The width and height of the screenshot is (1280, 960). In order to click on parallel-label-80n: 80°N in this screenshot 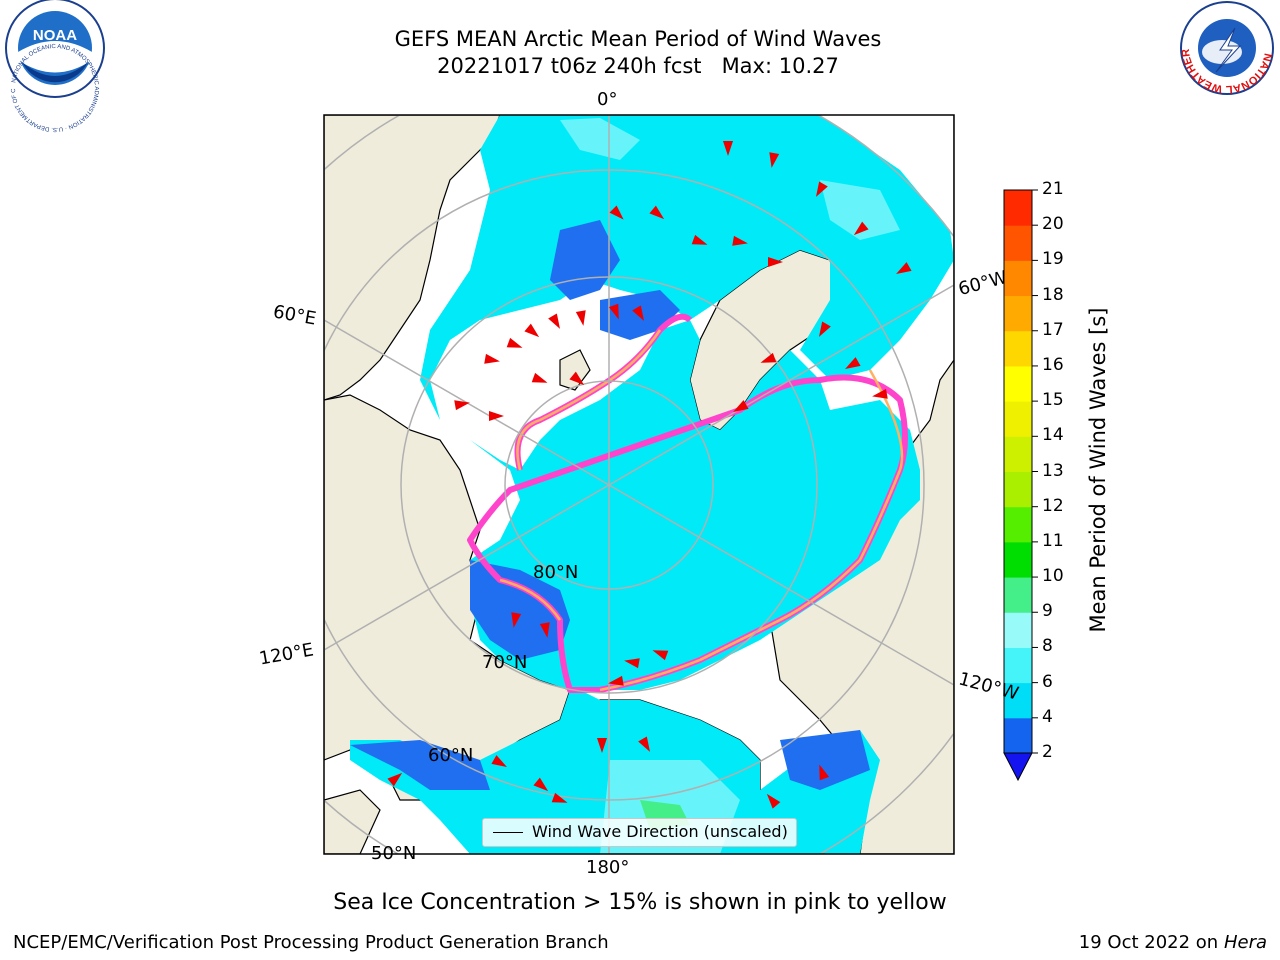, I will do `click(556, 572)`.